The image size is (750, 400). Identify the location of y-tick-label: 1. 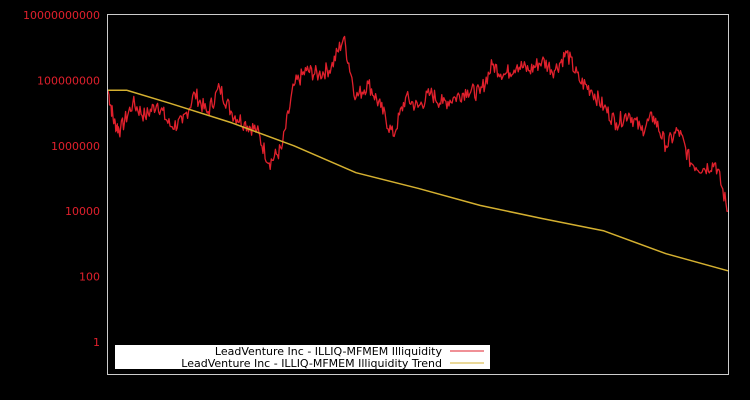
(96, 342).